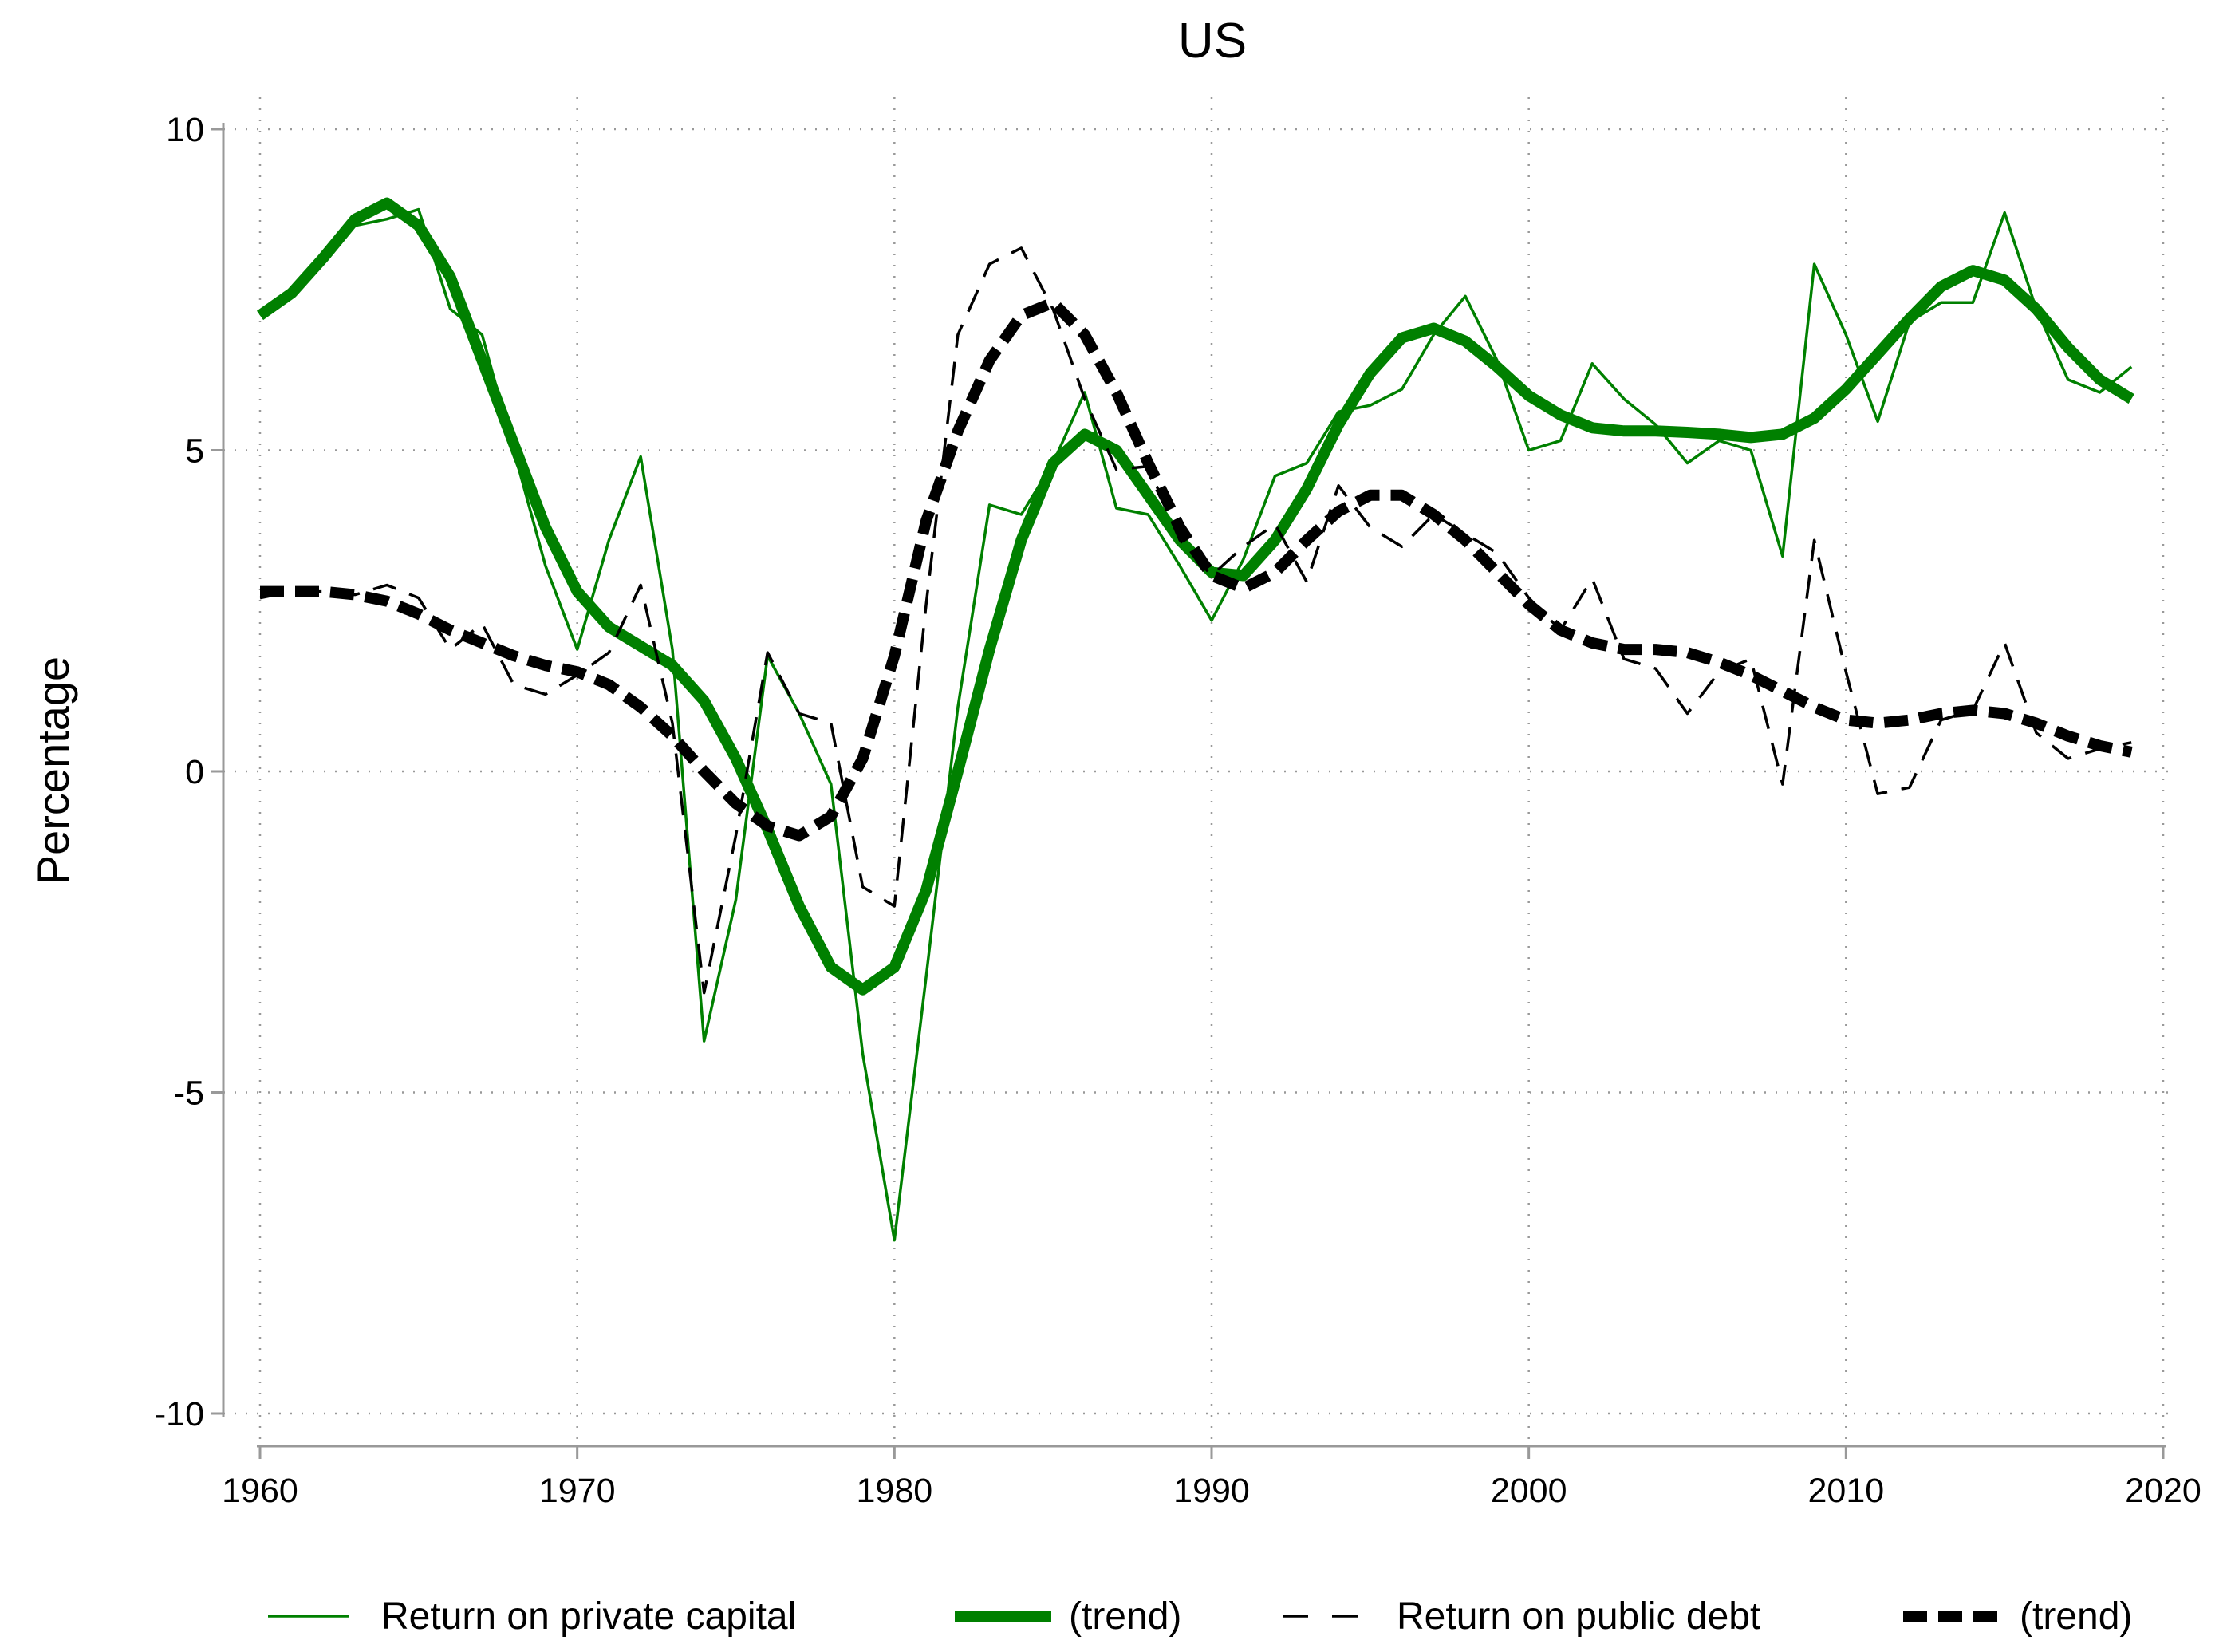 The height and width of the screenshot is (1652, 2227). What do you see at coordinates (894, 1491) in the screenshot?
I see `x-tick-label: 1980` at bounding box center [894, 1491].